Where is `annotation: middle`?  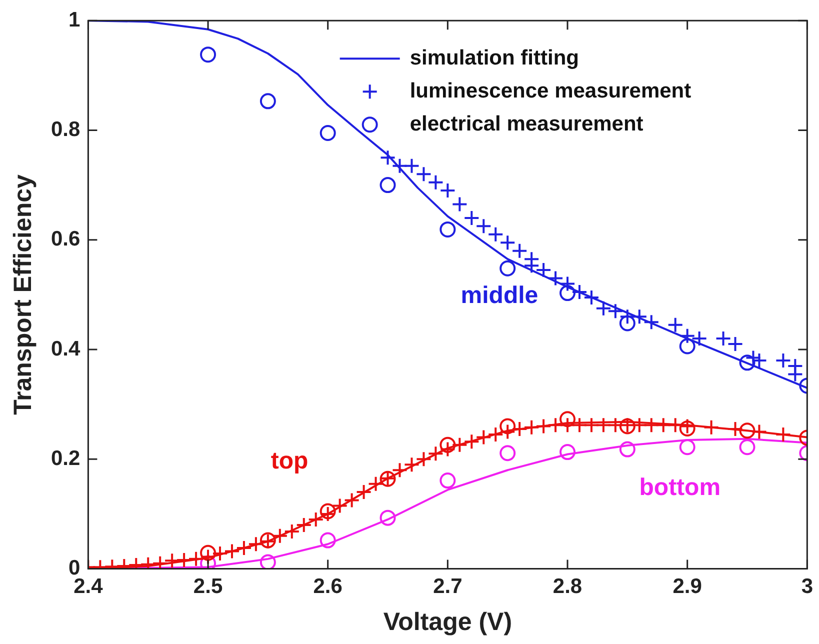
annotation: middle is located at coordinates (499, 295).